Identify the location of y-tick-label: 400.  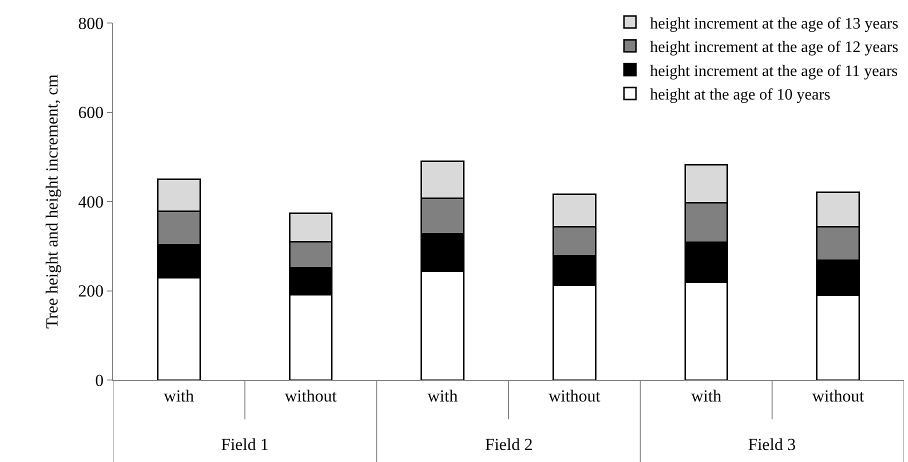
(91, 202).